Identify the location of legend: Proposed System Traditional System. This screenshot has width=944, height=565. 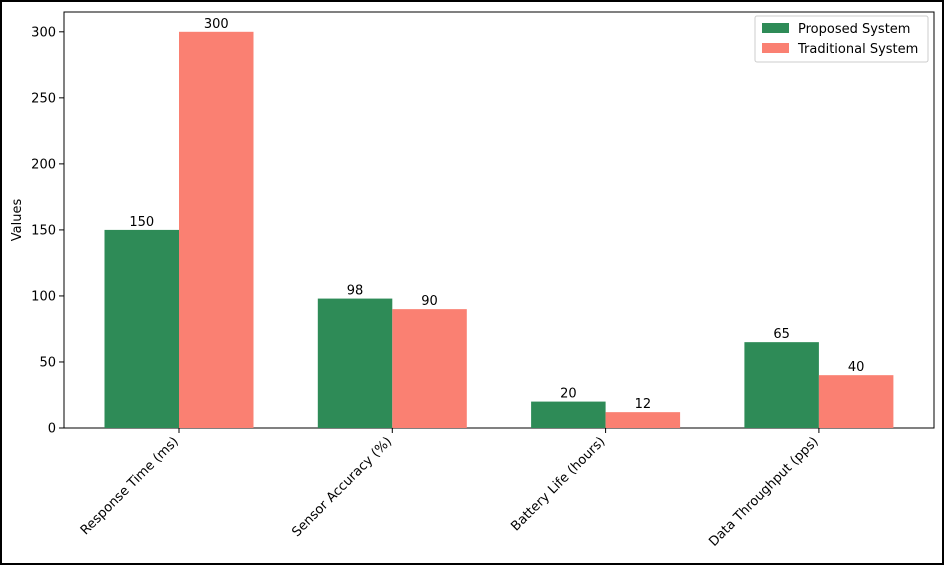
(841, 39).